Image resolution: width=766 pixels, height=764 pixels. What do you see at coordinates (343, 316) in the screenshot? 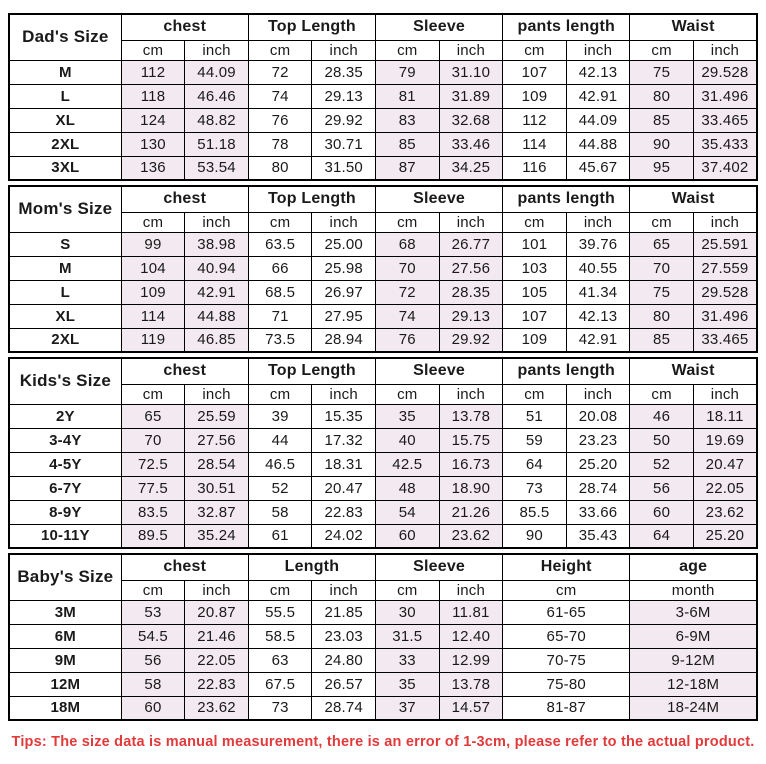
I see `value-cell: 27.95` at bounding box center [343, 316].